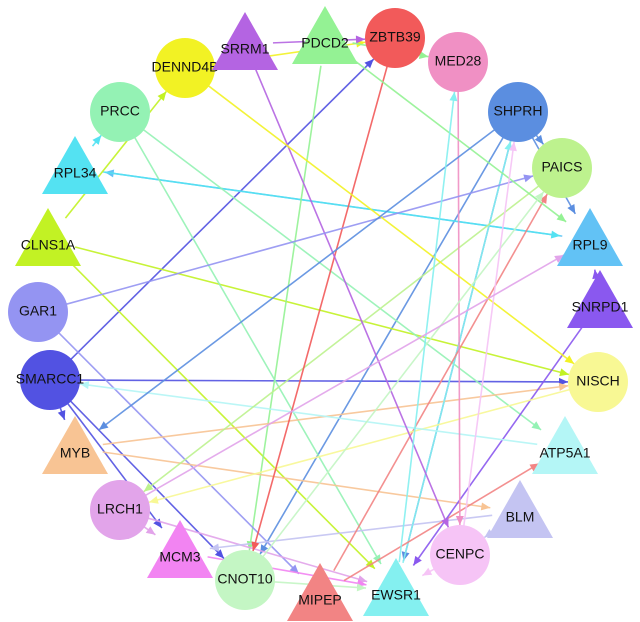 The width and height of the screenshot is (640, 622). Describe the element at coordinates (562, 167) in the screenshot. I see `node-label: PAICS` at that location.